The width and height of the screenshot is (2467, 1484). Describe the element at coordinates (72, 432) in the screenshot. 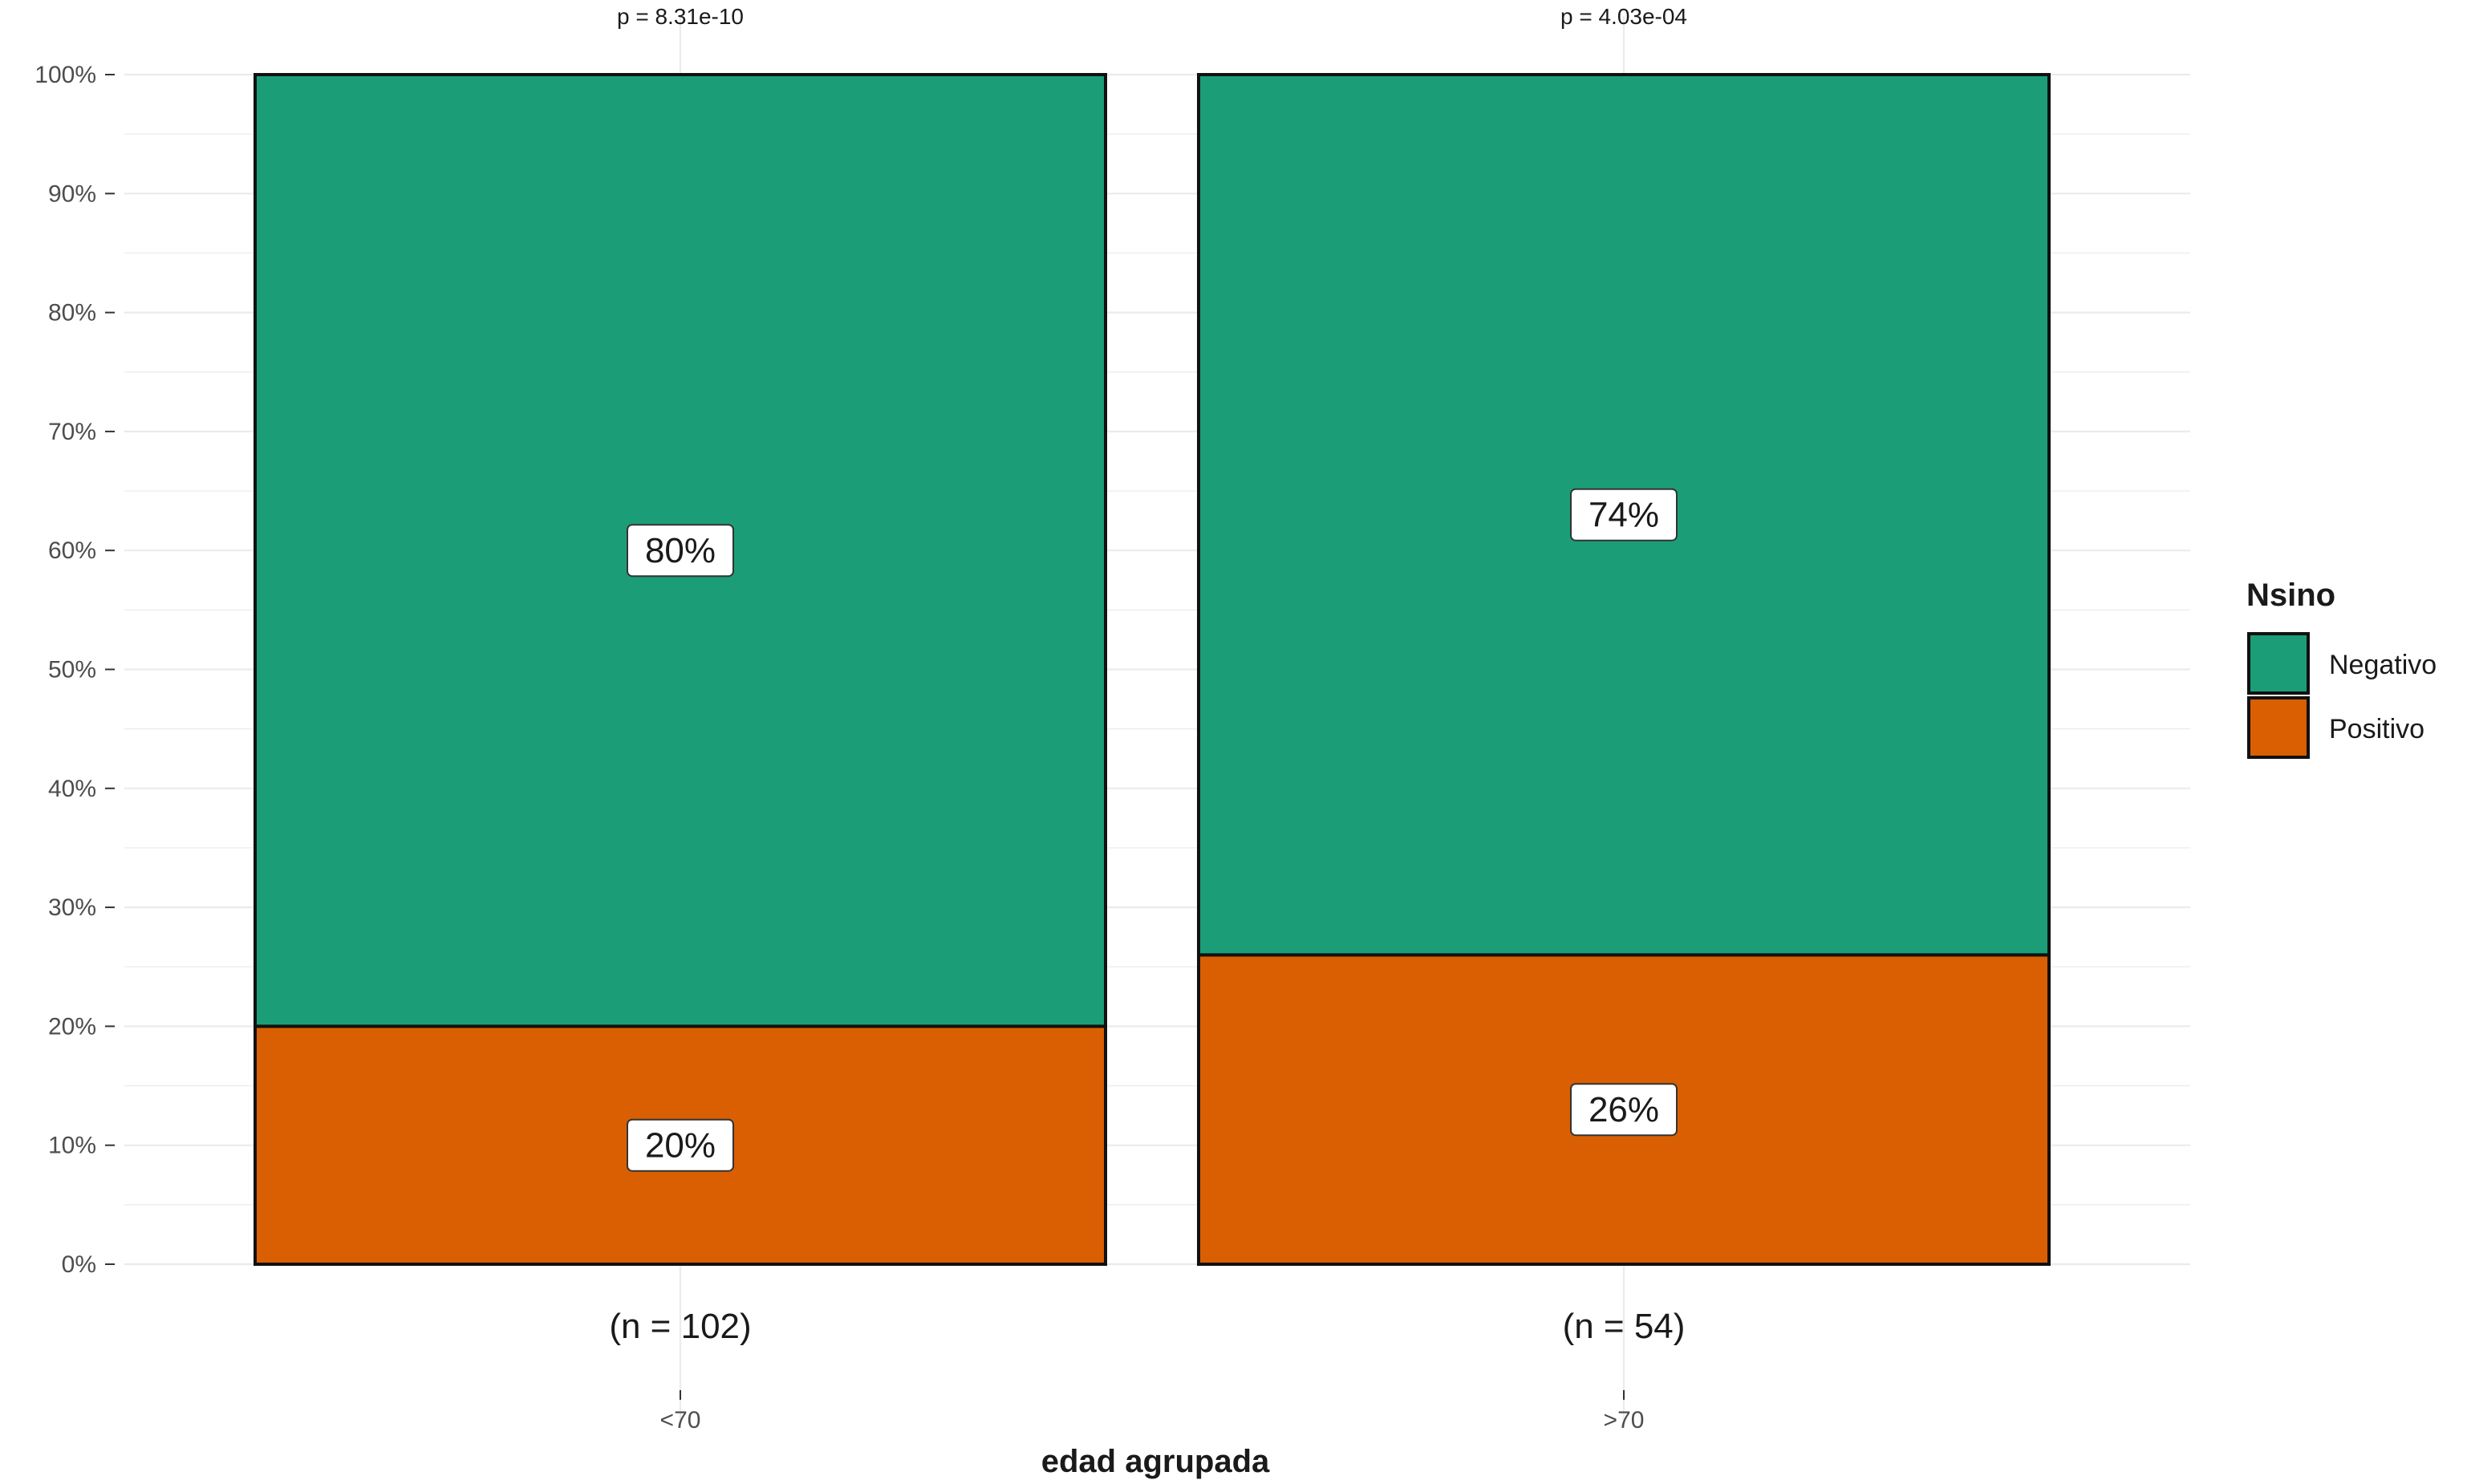

I see `y-tick-label: 70%` at that location.